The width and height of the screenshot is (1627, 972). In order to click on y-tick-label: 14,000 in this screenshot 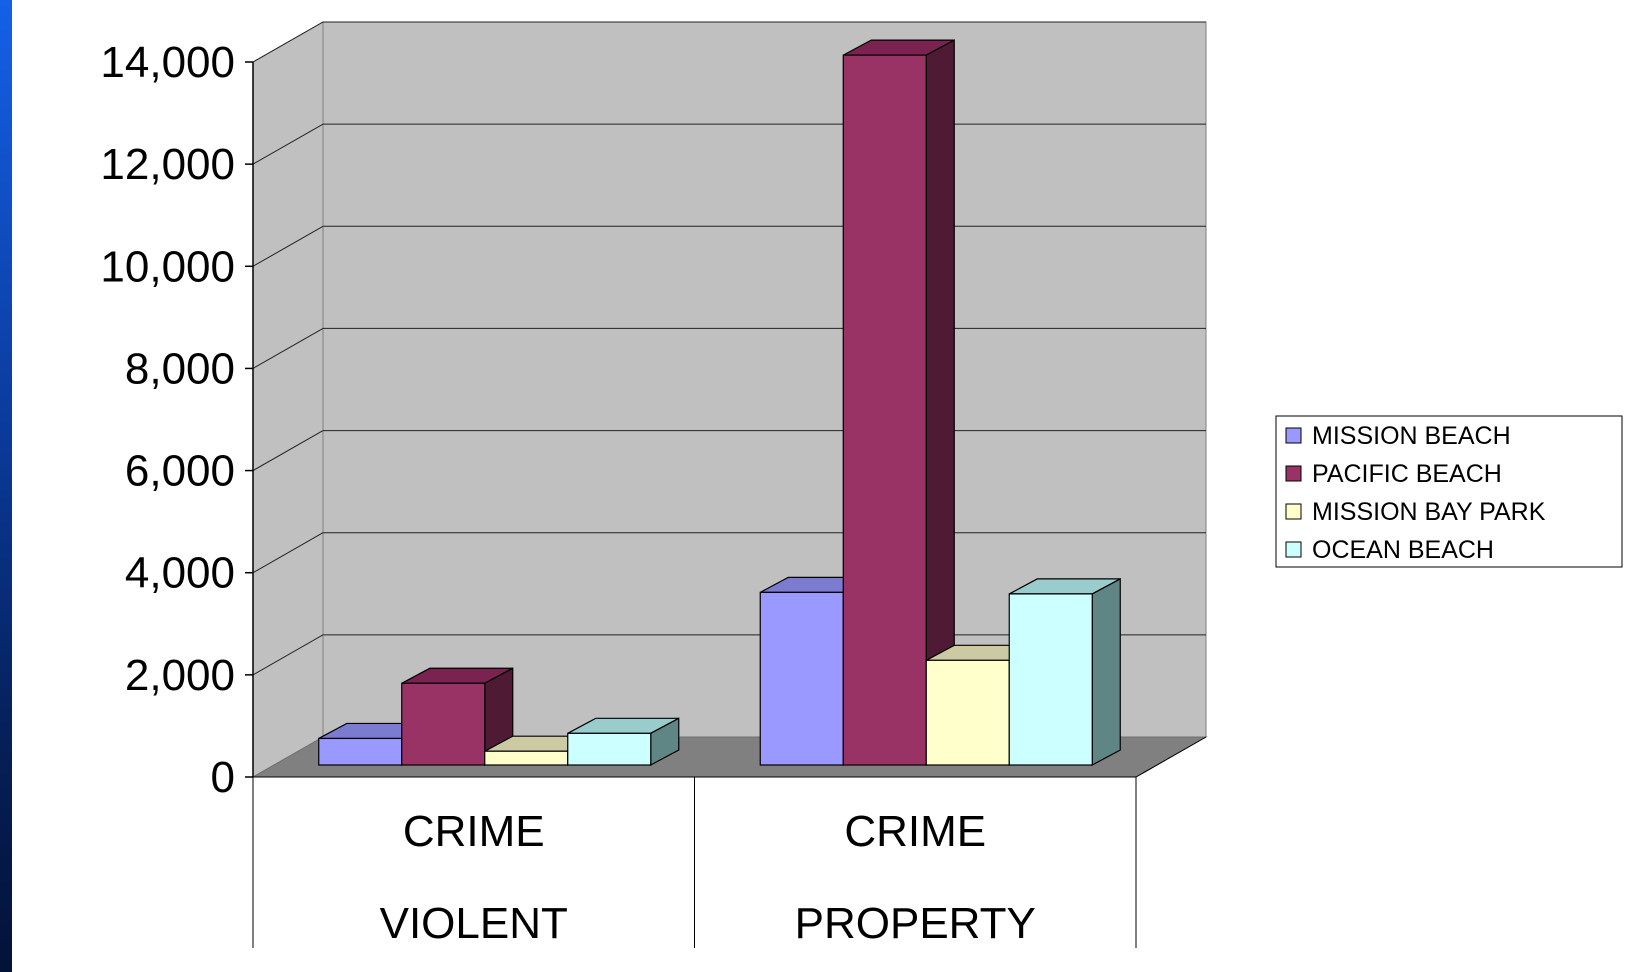, I will do `click(167, 62)`.